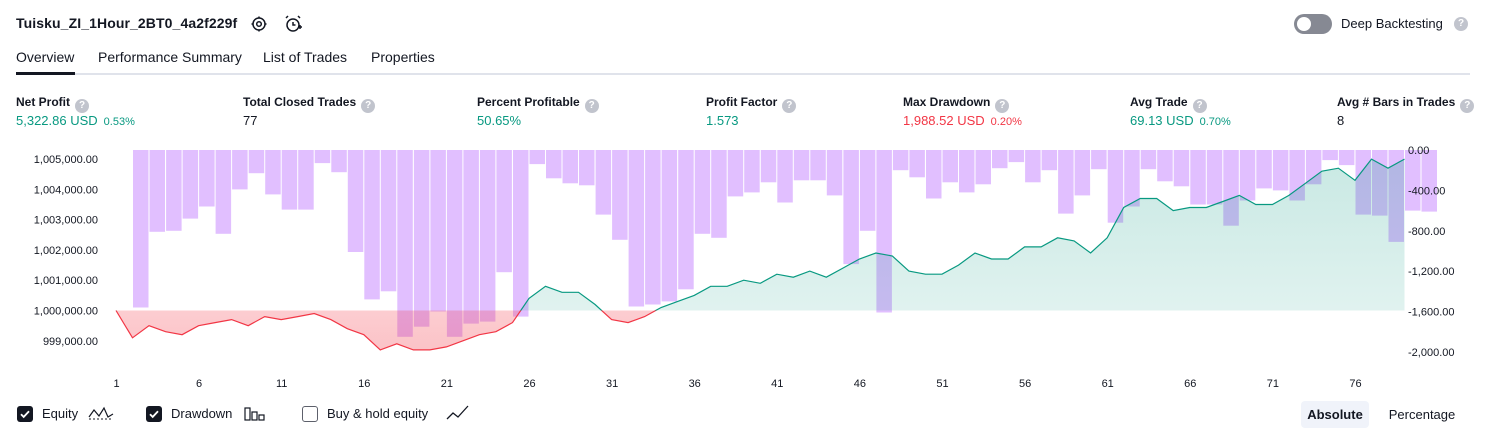 Image resolution: width=1486 pixels, height=438 pixels. I want to click on metric-avg-trade-label: Avg Trade?, so click(1168, 104).